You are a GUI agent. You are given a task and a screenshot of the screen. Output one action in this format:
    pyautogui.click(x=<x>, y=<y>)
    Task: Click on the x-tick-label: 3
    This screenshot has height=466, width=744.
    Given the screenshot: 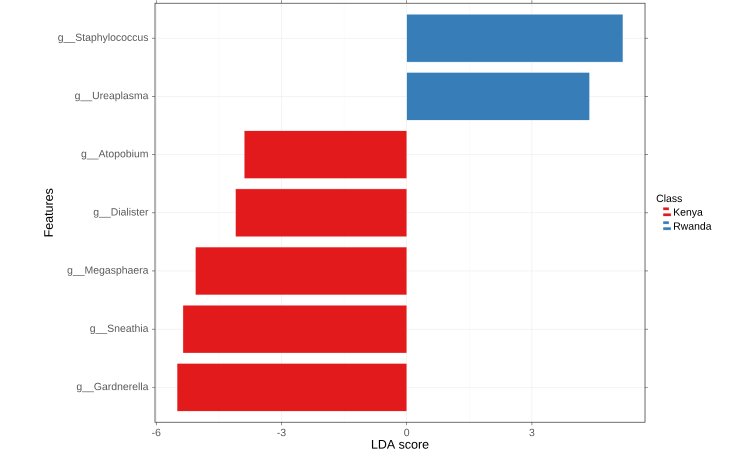 What is the action you would take?
    pyautogui.click(x=531, y=432)
    